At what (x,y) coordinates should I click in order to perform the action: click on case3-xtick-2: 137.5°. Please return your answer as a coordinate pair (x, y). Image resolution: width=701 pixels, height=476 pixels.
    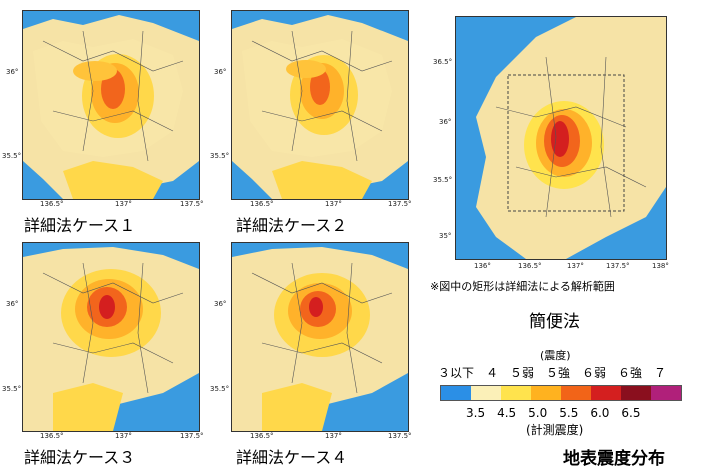
    Looking at the image, I should click on (192, 436).